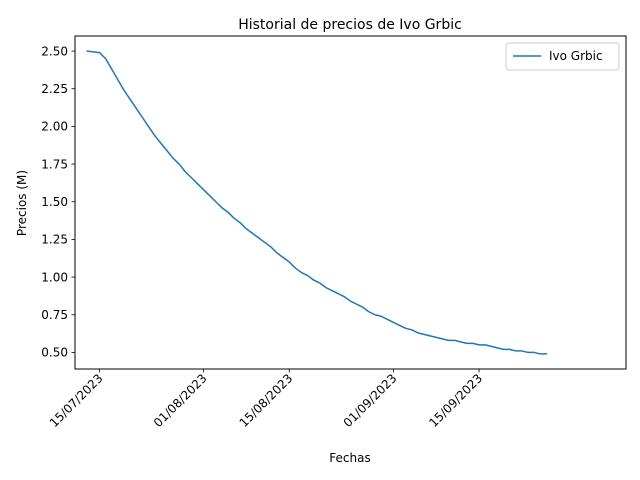 This screenshot has height=480, width=640. I want to click on legend-box, so click(562, 56).